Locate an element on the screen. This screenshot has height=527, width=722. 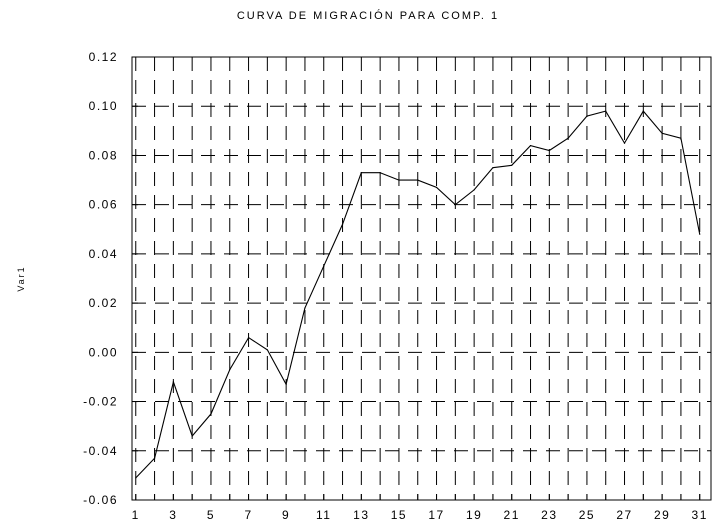
x-tick-label: 5 is located at coordinates (211, 515).